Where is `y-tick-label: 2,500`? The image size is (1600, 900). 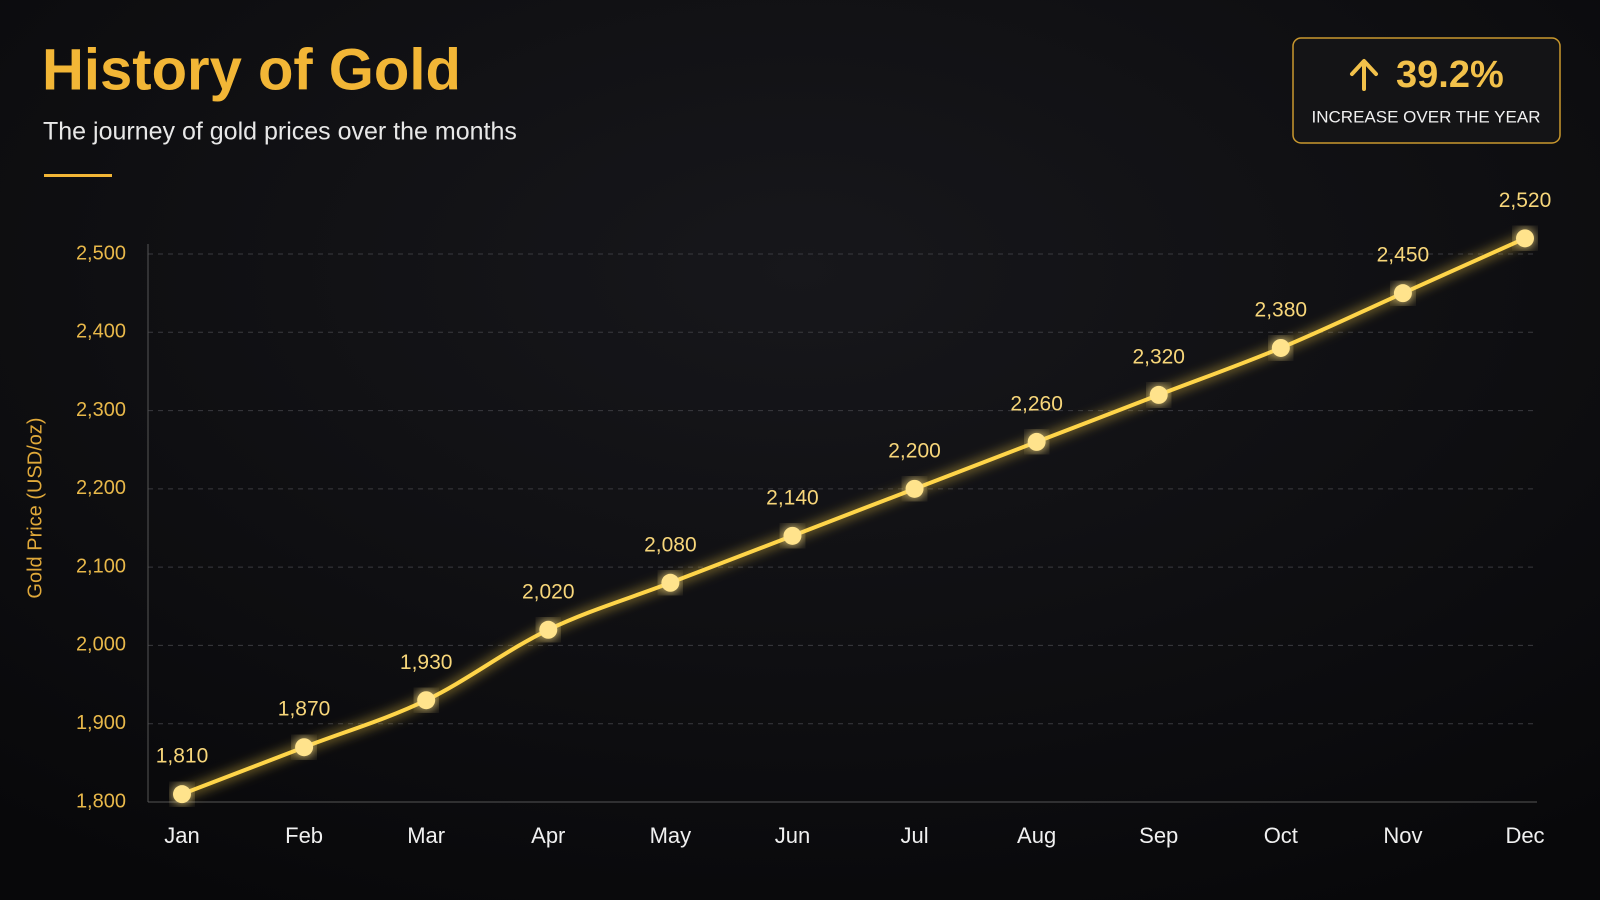 y-tick-label: 2,500 is located at coordinates (101, 253).